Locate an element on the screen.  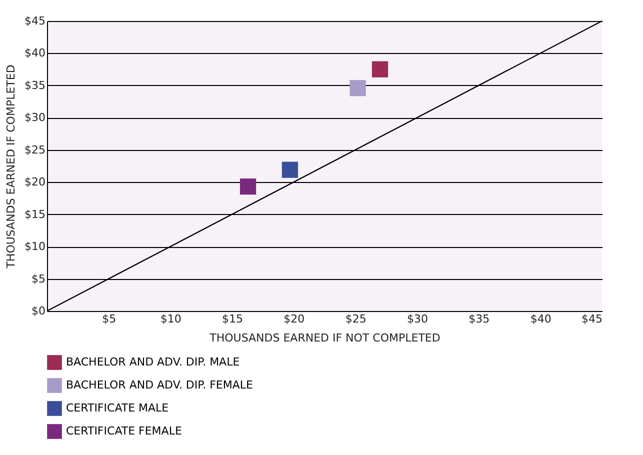
x-axis-title: THOUSANDS EARNED IF NOT COMPLETED is located at coordinates (324, 338).